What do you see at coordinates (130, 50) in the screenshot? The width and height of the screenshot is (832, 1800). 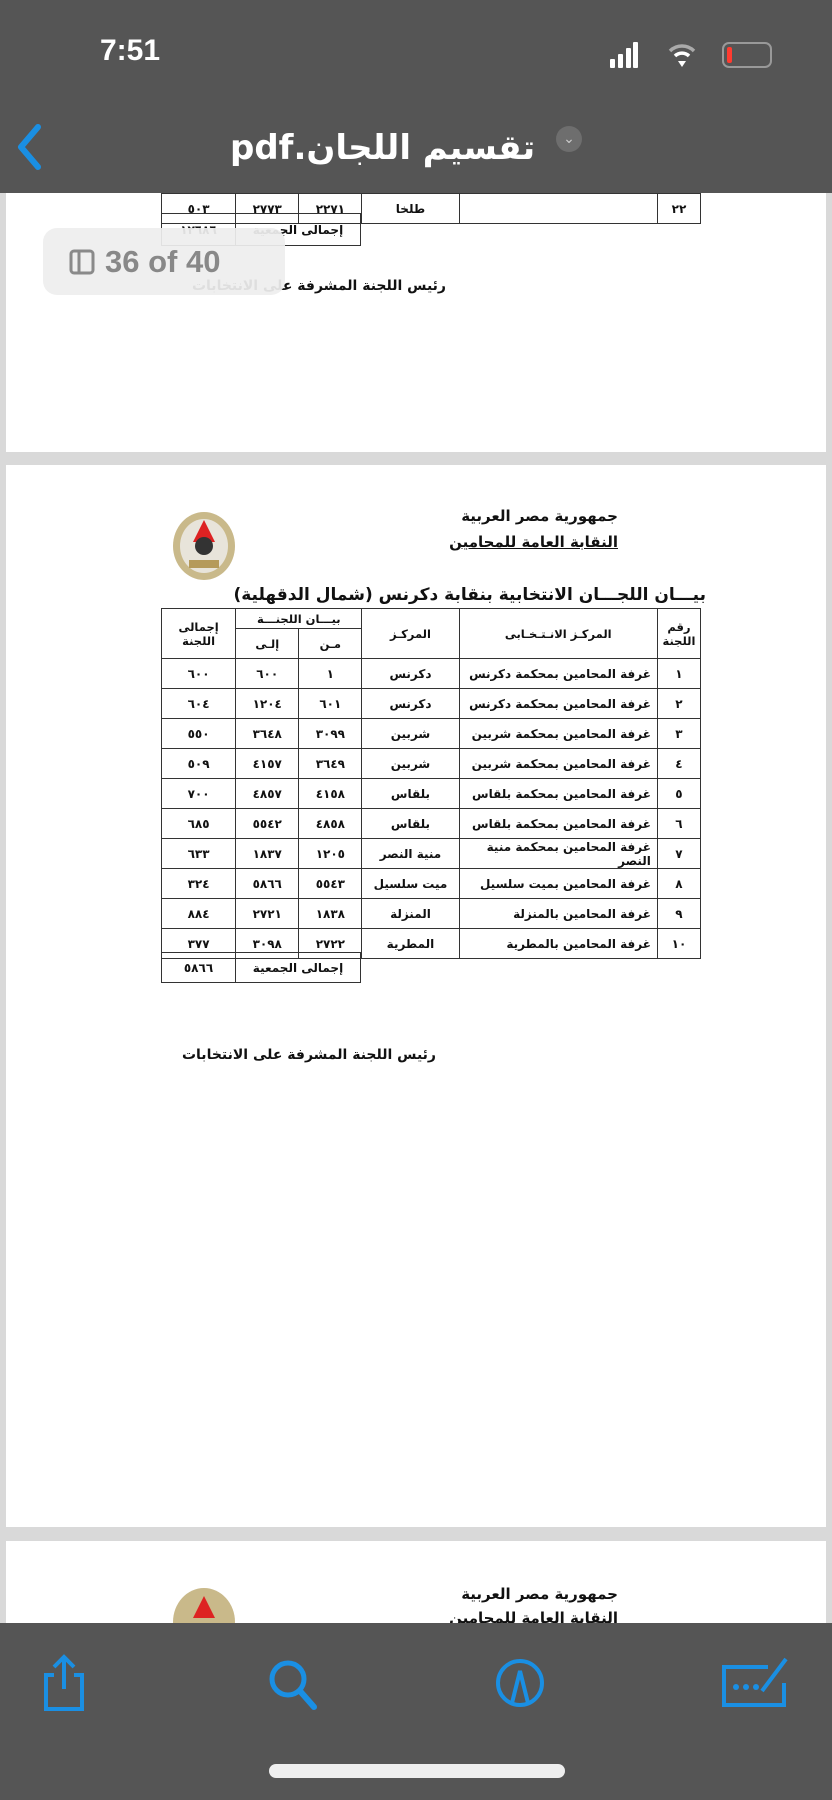 I see `clock: 7:51` at bounding box center [130, 50].